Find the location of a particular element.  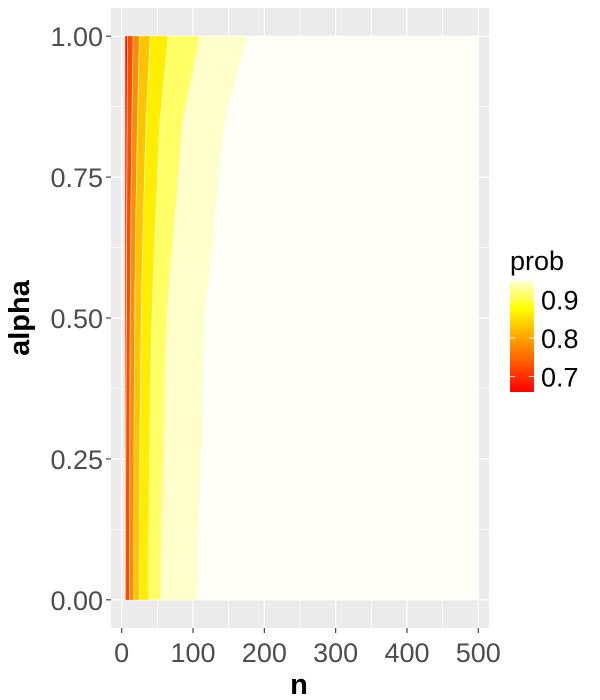

y-tick-label: 0.50 is located at coordinates (76, 319).